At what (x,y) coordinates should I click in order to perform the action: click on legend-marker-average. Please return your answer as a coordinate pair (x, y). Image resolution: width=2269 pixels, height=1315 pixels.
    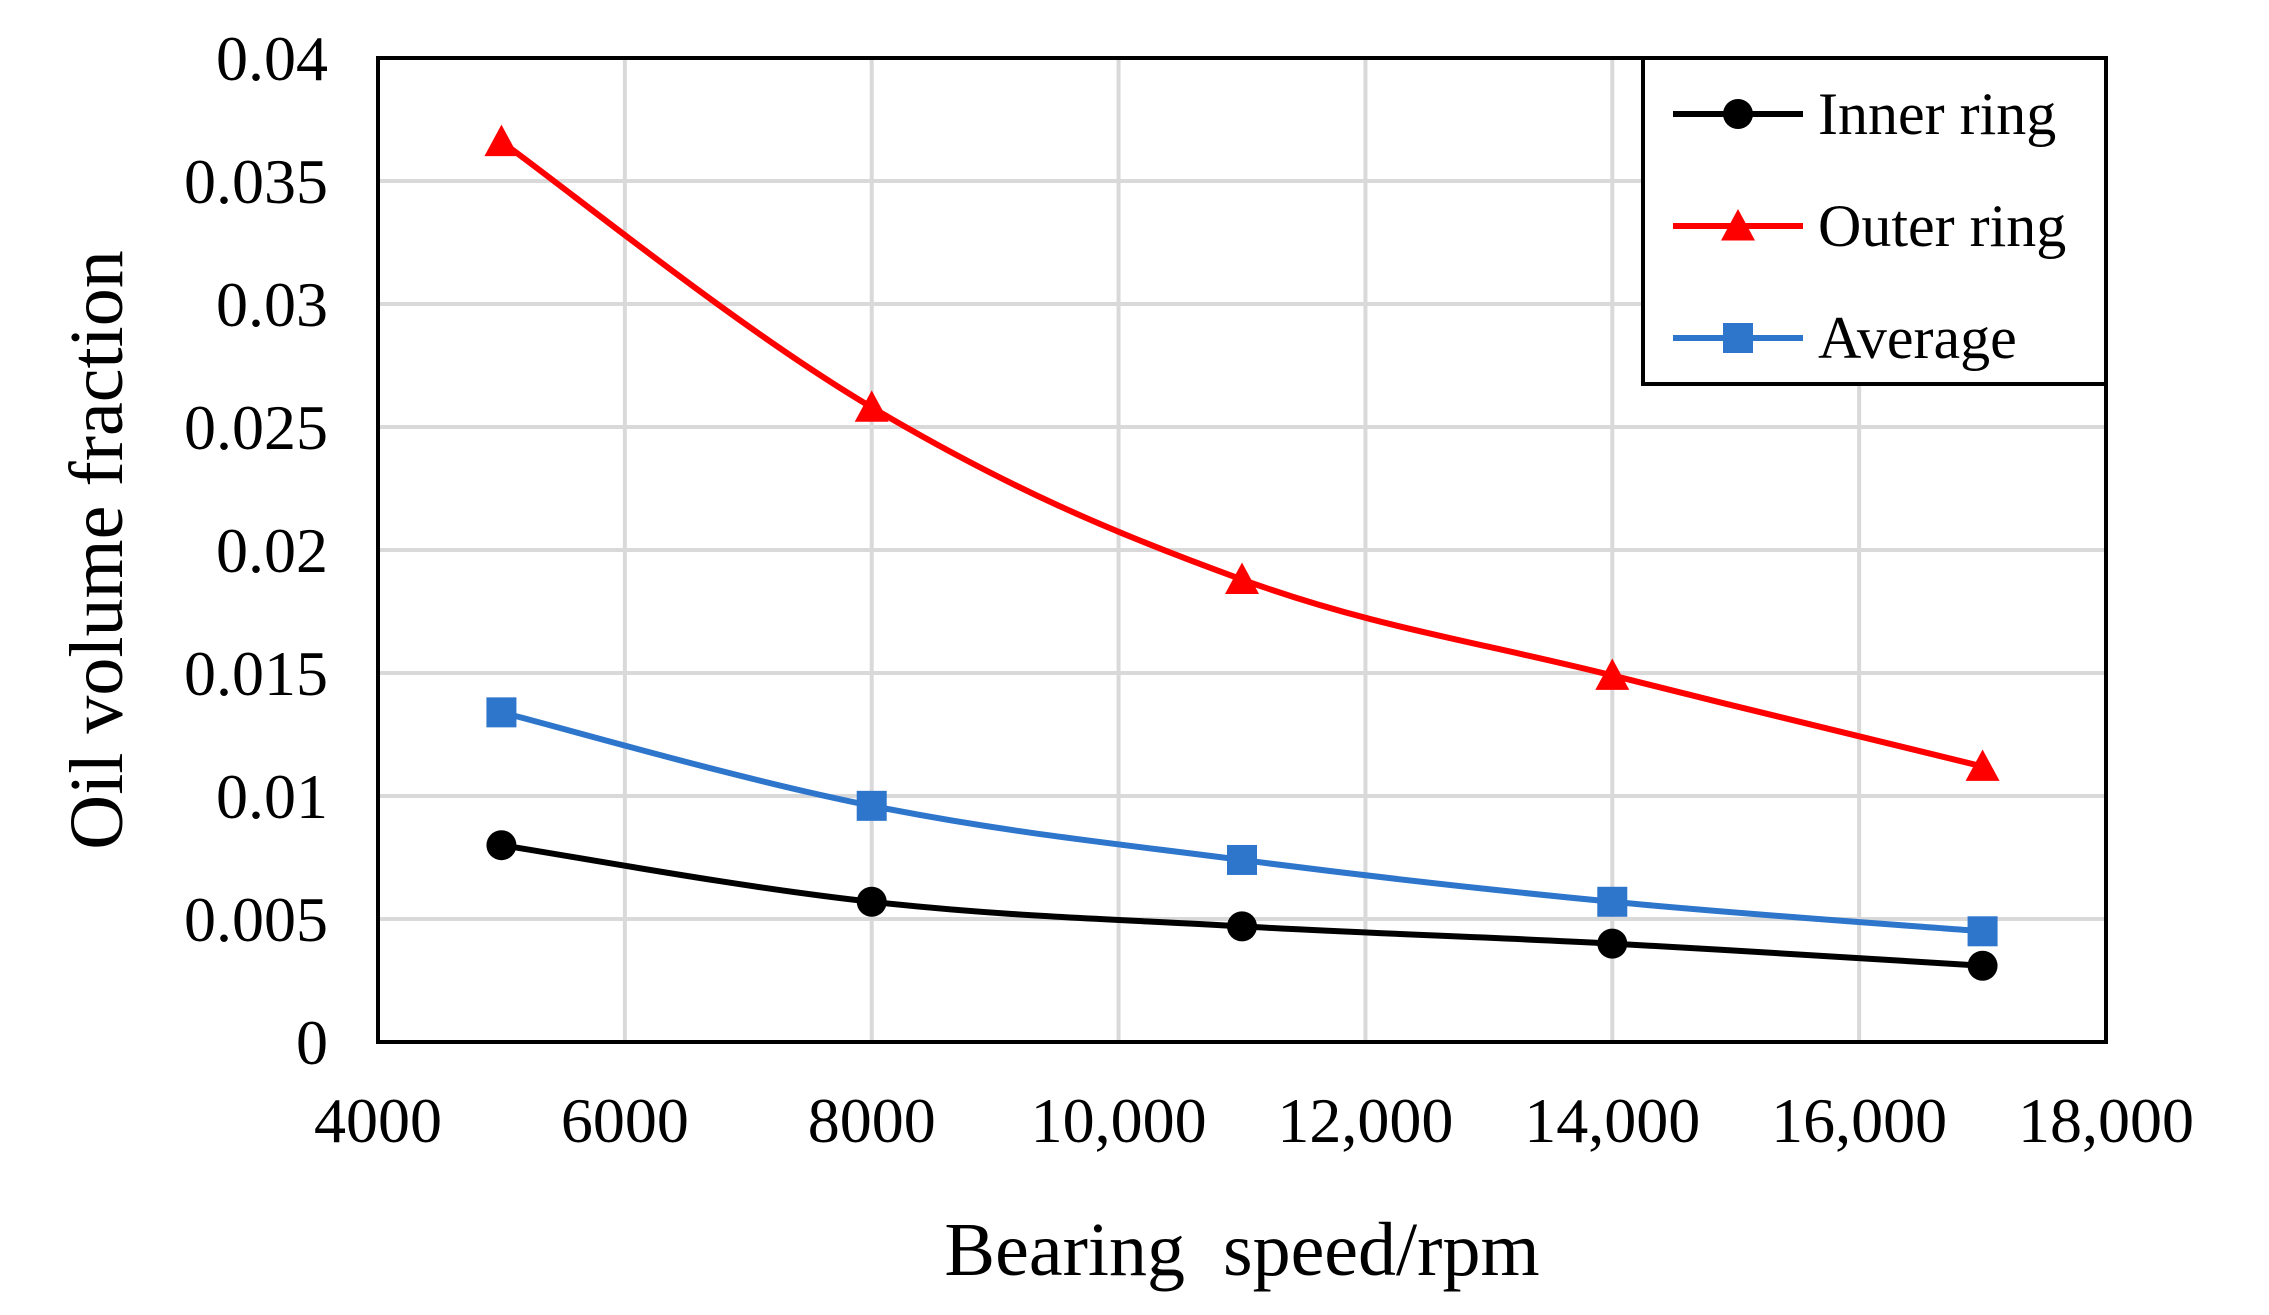
    Looking at the image, I should click on (1738, 338).